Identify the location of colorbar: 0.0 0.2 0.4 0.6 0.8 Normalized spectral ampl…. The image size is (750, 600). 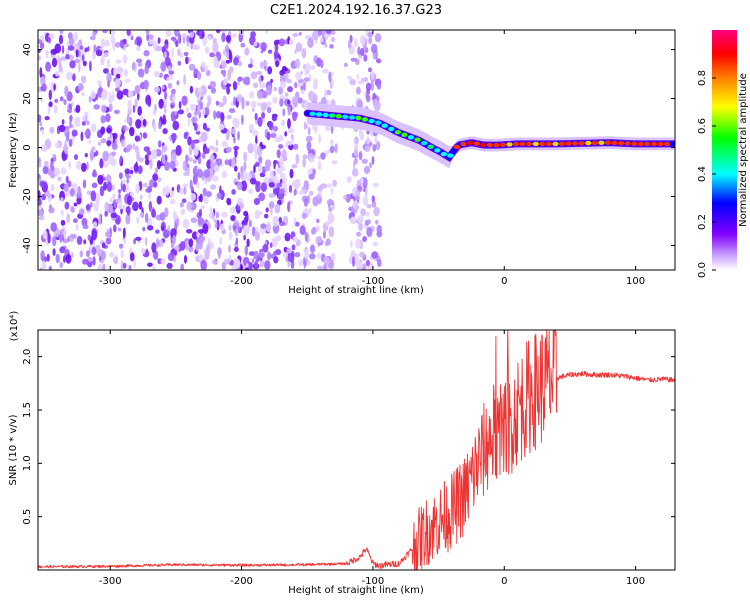
(723, 154).